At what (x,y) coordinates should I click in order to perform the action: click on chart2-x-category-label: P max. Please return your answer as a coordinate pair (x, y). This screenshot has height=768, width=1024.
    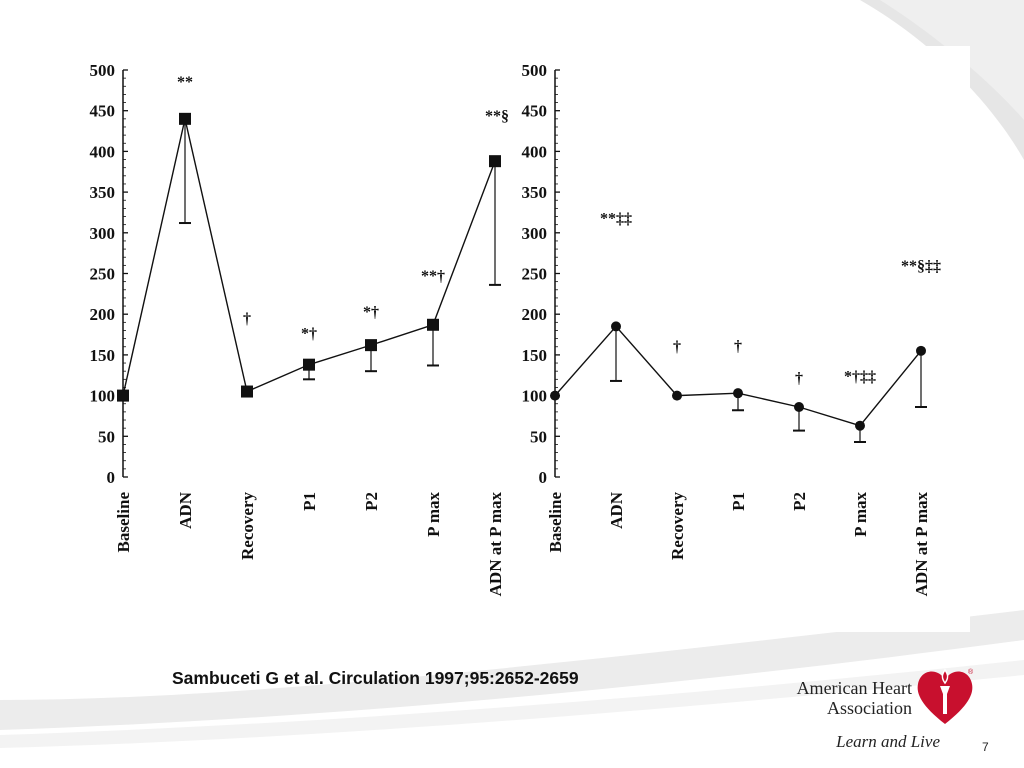
    Looking at the image, I should click on (860, 514).